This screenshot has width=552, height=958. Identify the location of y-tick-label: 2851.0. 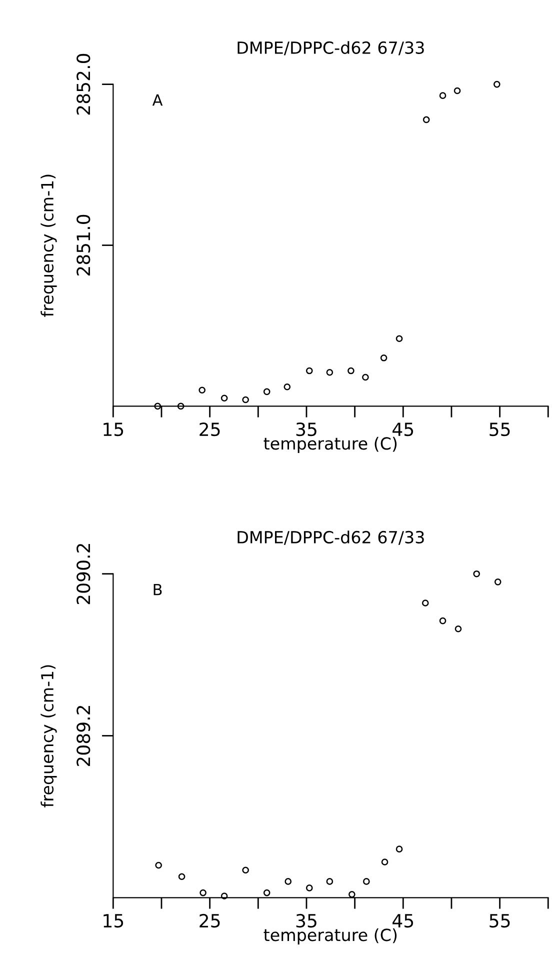
(83, 245).